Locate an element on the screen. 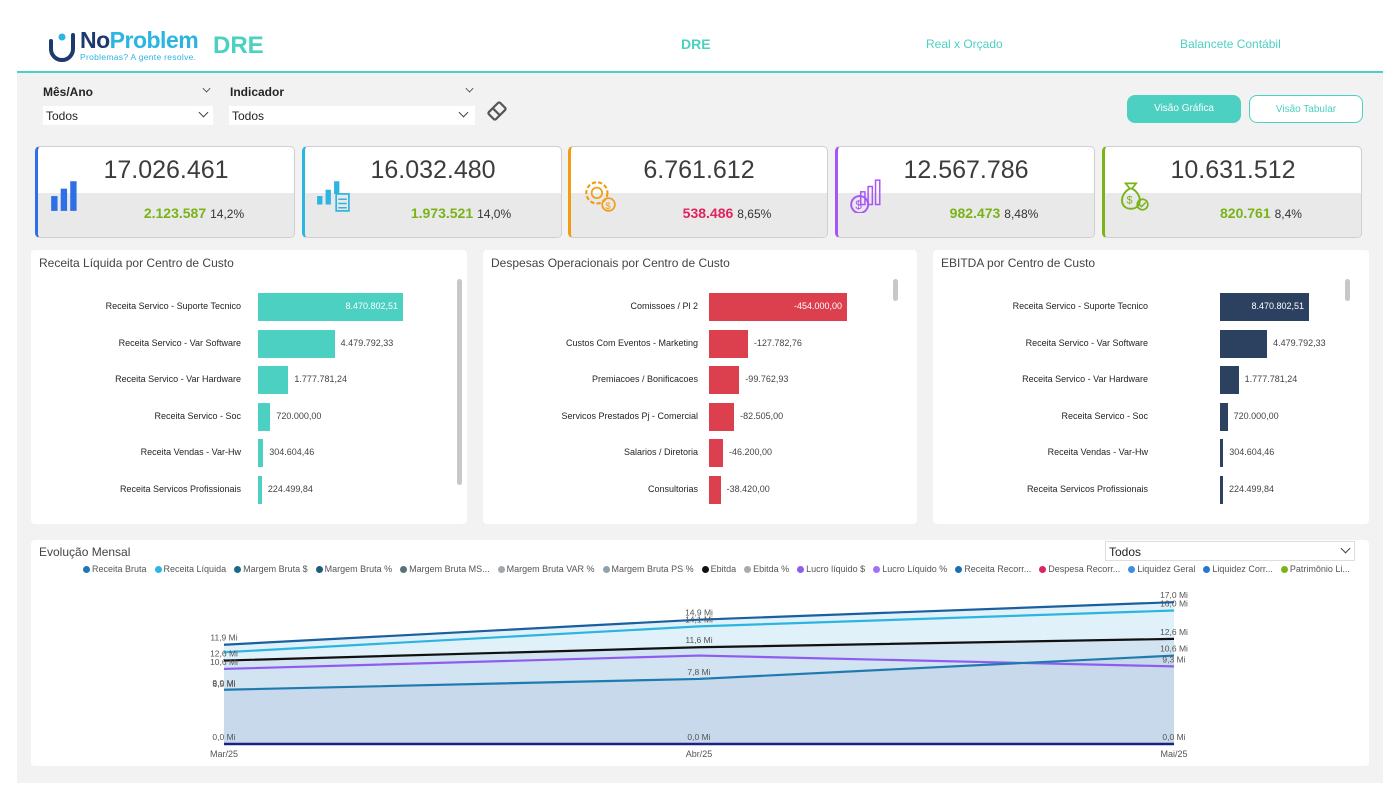 The width and height of the screenshot is (1400, 802). legend-item: Margem Bruta $ is located at coordinates (273, 569).